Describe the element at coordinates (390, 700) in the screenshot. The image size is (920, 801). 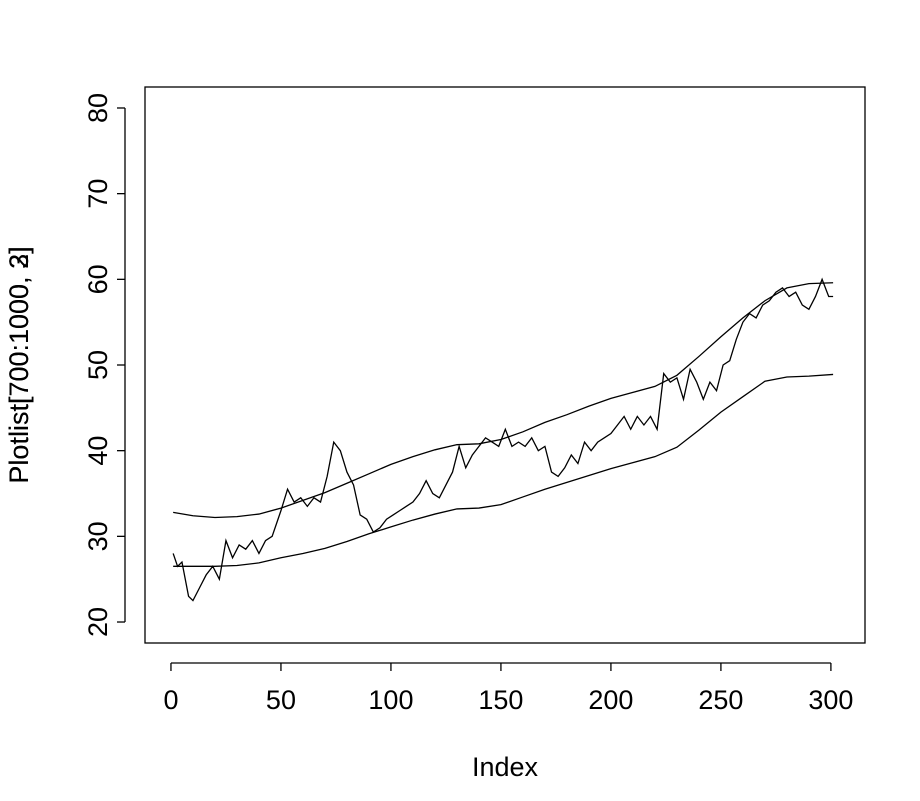
I see `x-tick-label: 100` at that location.